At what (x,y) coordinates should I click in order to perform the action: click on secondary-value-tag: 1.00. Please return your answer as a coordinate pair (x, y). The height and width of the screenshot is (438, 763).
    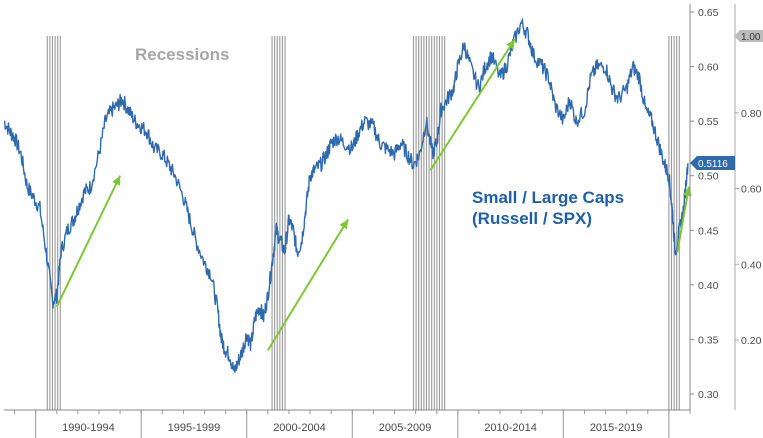
    Looking at the image, I should click on (748, 36).